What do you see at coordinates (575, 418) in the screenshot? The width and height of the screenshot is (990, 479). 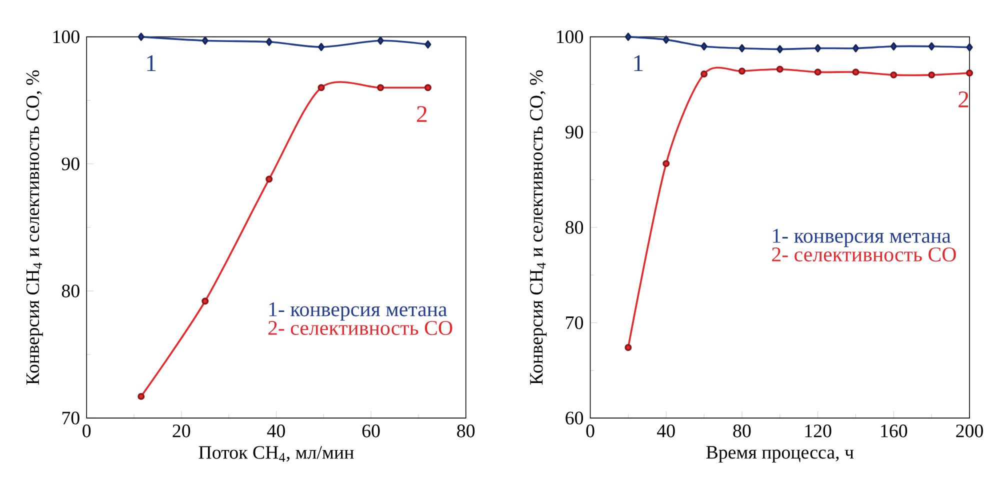 I see `y-tick-label: 60` at bounding box center [575, 418].